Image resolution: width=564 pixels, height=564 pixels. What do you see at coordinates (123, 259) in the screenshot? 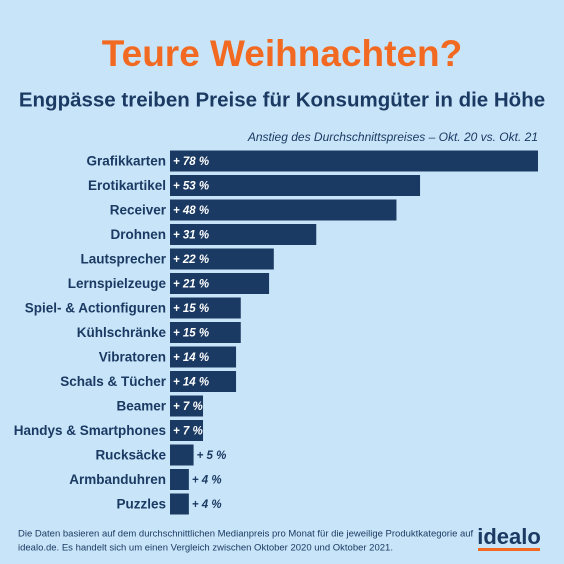
I see `category-label: Lautsprecher` at bounding box center [123, 259].